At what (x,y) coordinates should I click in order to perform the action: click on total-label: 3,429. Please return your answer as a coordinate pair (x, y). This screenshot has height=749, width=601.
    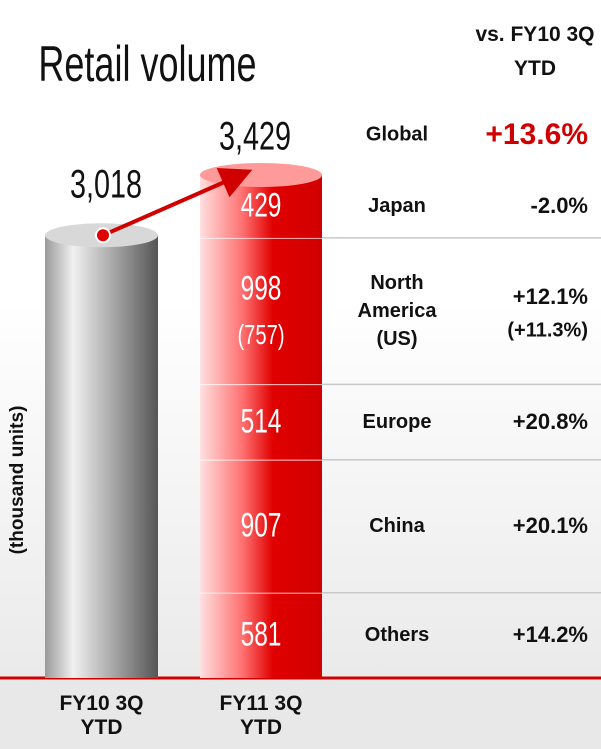
    Looking at the image, I should click on (255, 137).